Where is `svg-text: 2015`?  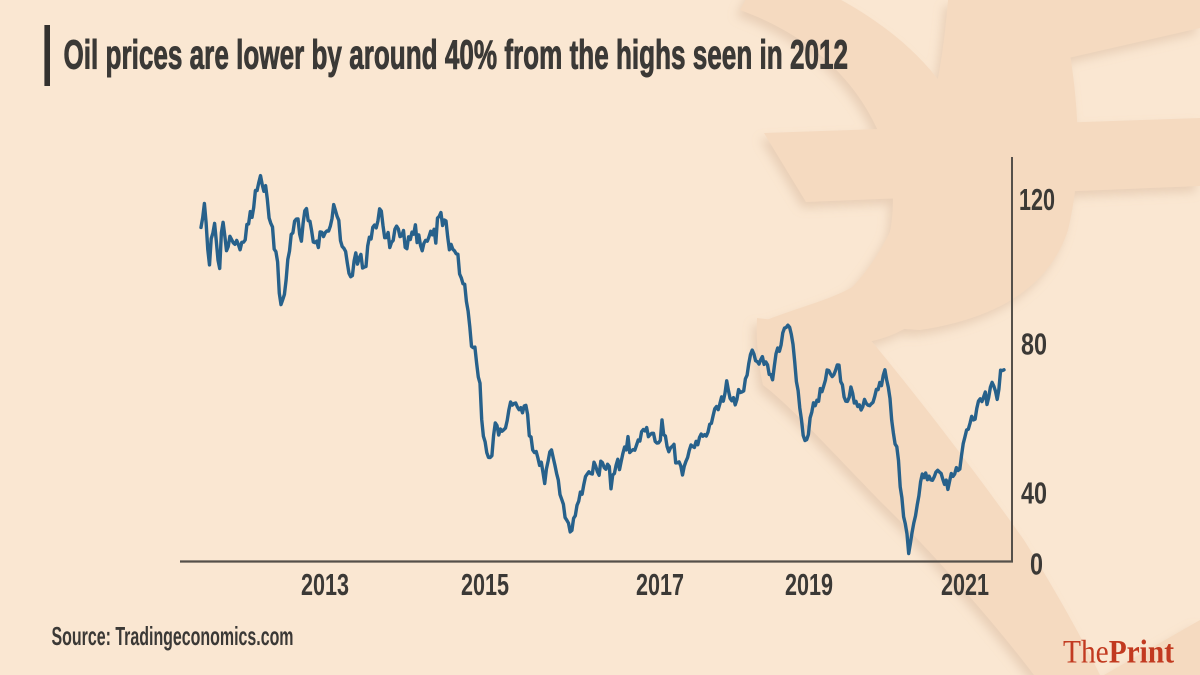
svg-text: 2015 is located at coordinates (485, 584).